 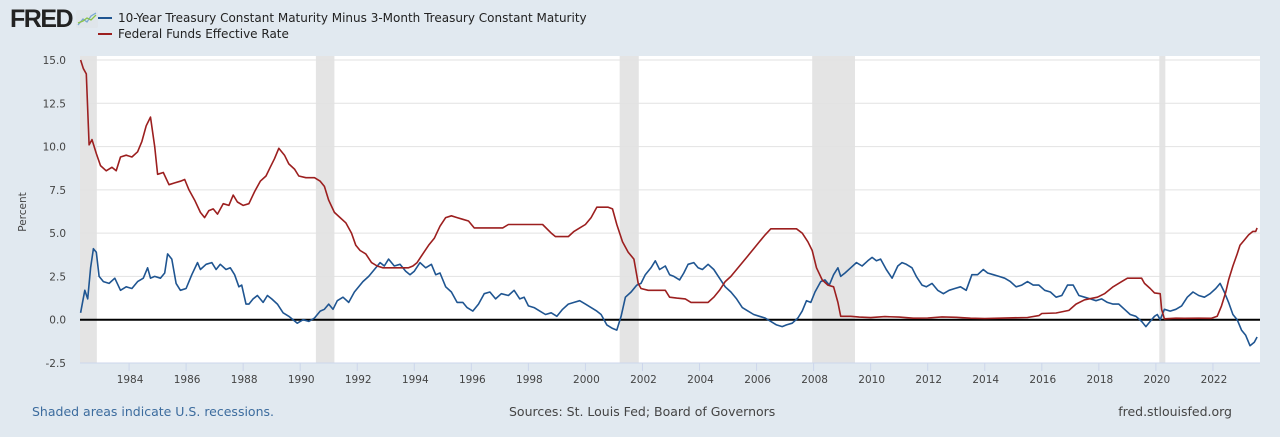 What do you see at coordinates (643, 380) in the screenshot?
I see `x-tick-label: 2002` at bounding box center [643, 380].